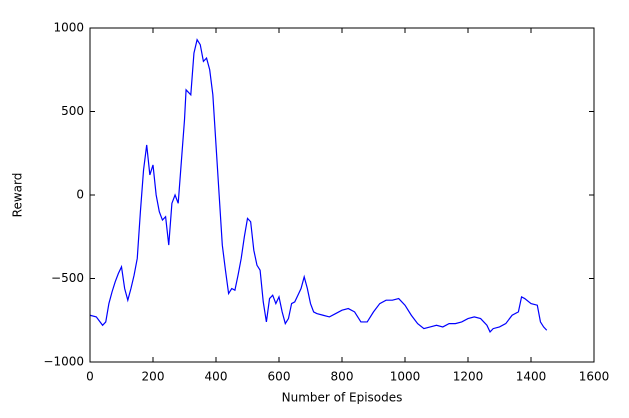 The height and width of the screenshot is (418, 629). Describe the element at coordinates (468, 377) in the screenshot. I see `x-tick-label: 1200` at that location.